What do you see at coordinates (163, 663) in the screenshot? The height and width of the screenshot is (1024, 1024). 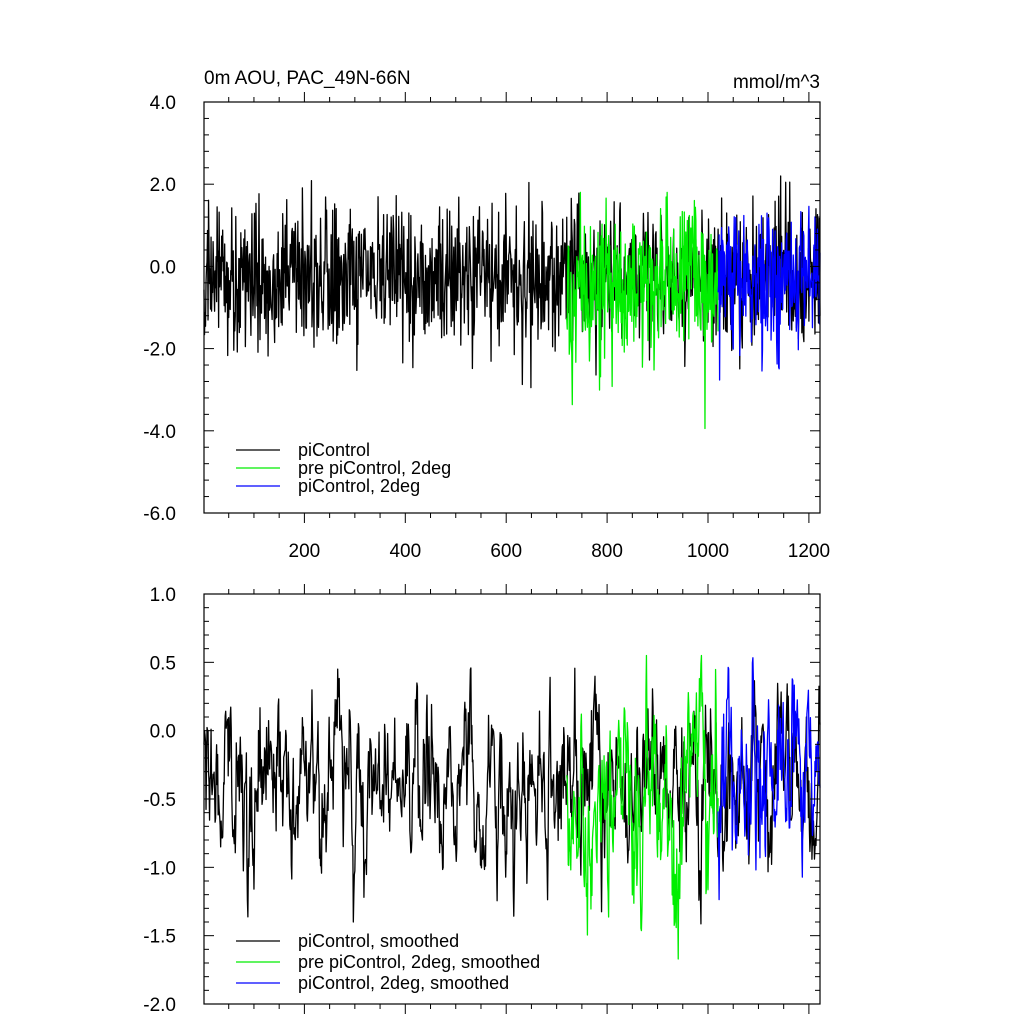 I see `y-tick-label: 0.5` at bounding box center [163, 663].